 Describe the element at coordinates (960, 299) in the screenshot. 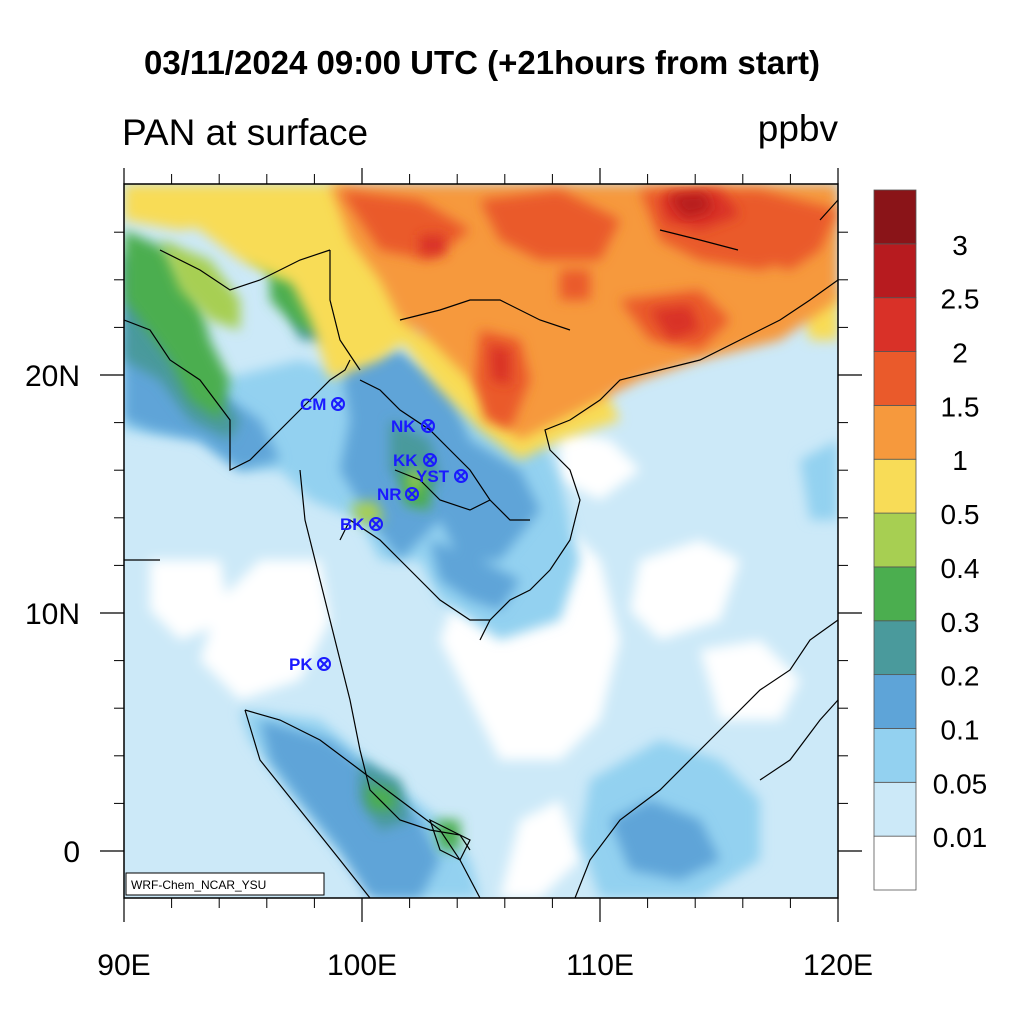

I see `colorbar-label: 2.5` at that location.